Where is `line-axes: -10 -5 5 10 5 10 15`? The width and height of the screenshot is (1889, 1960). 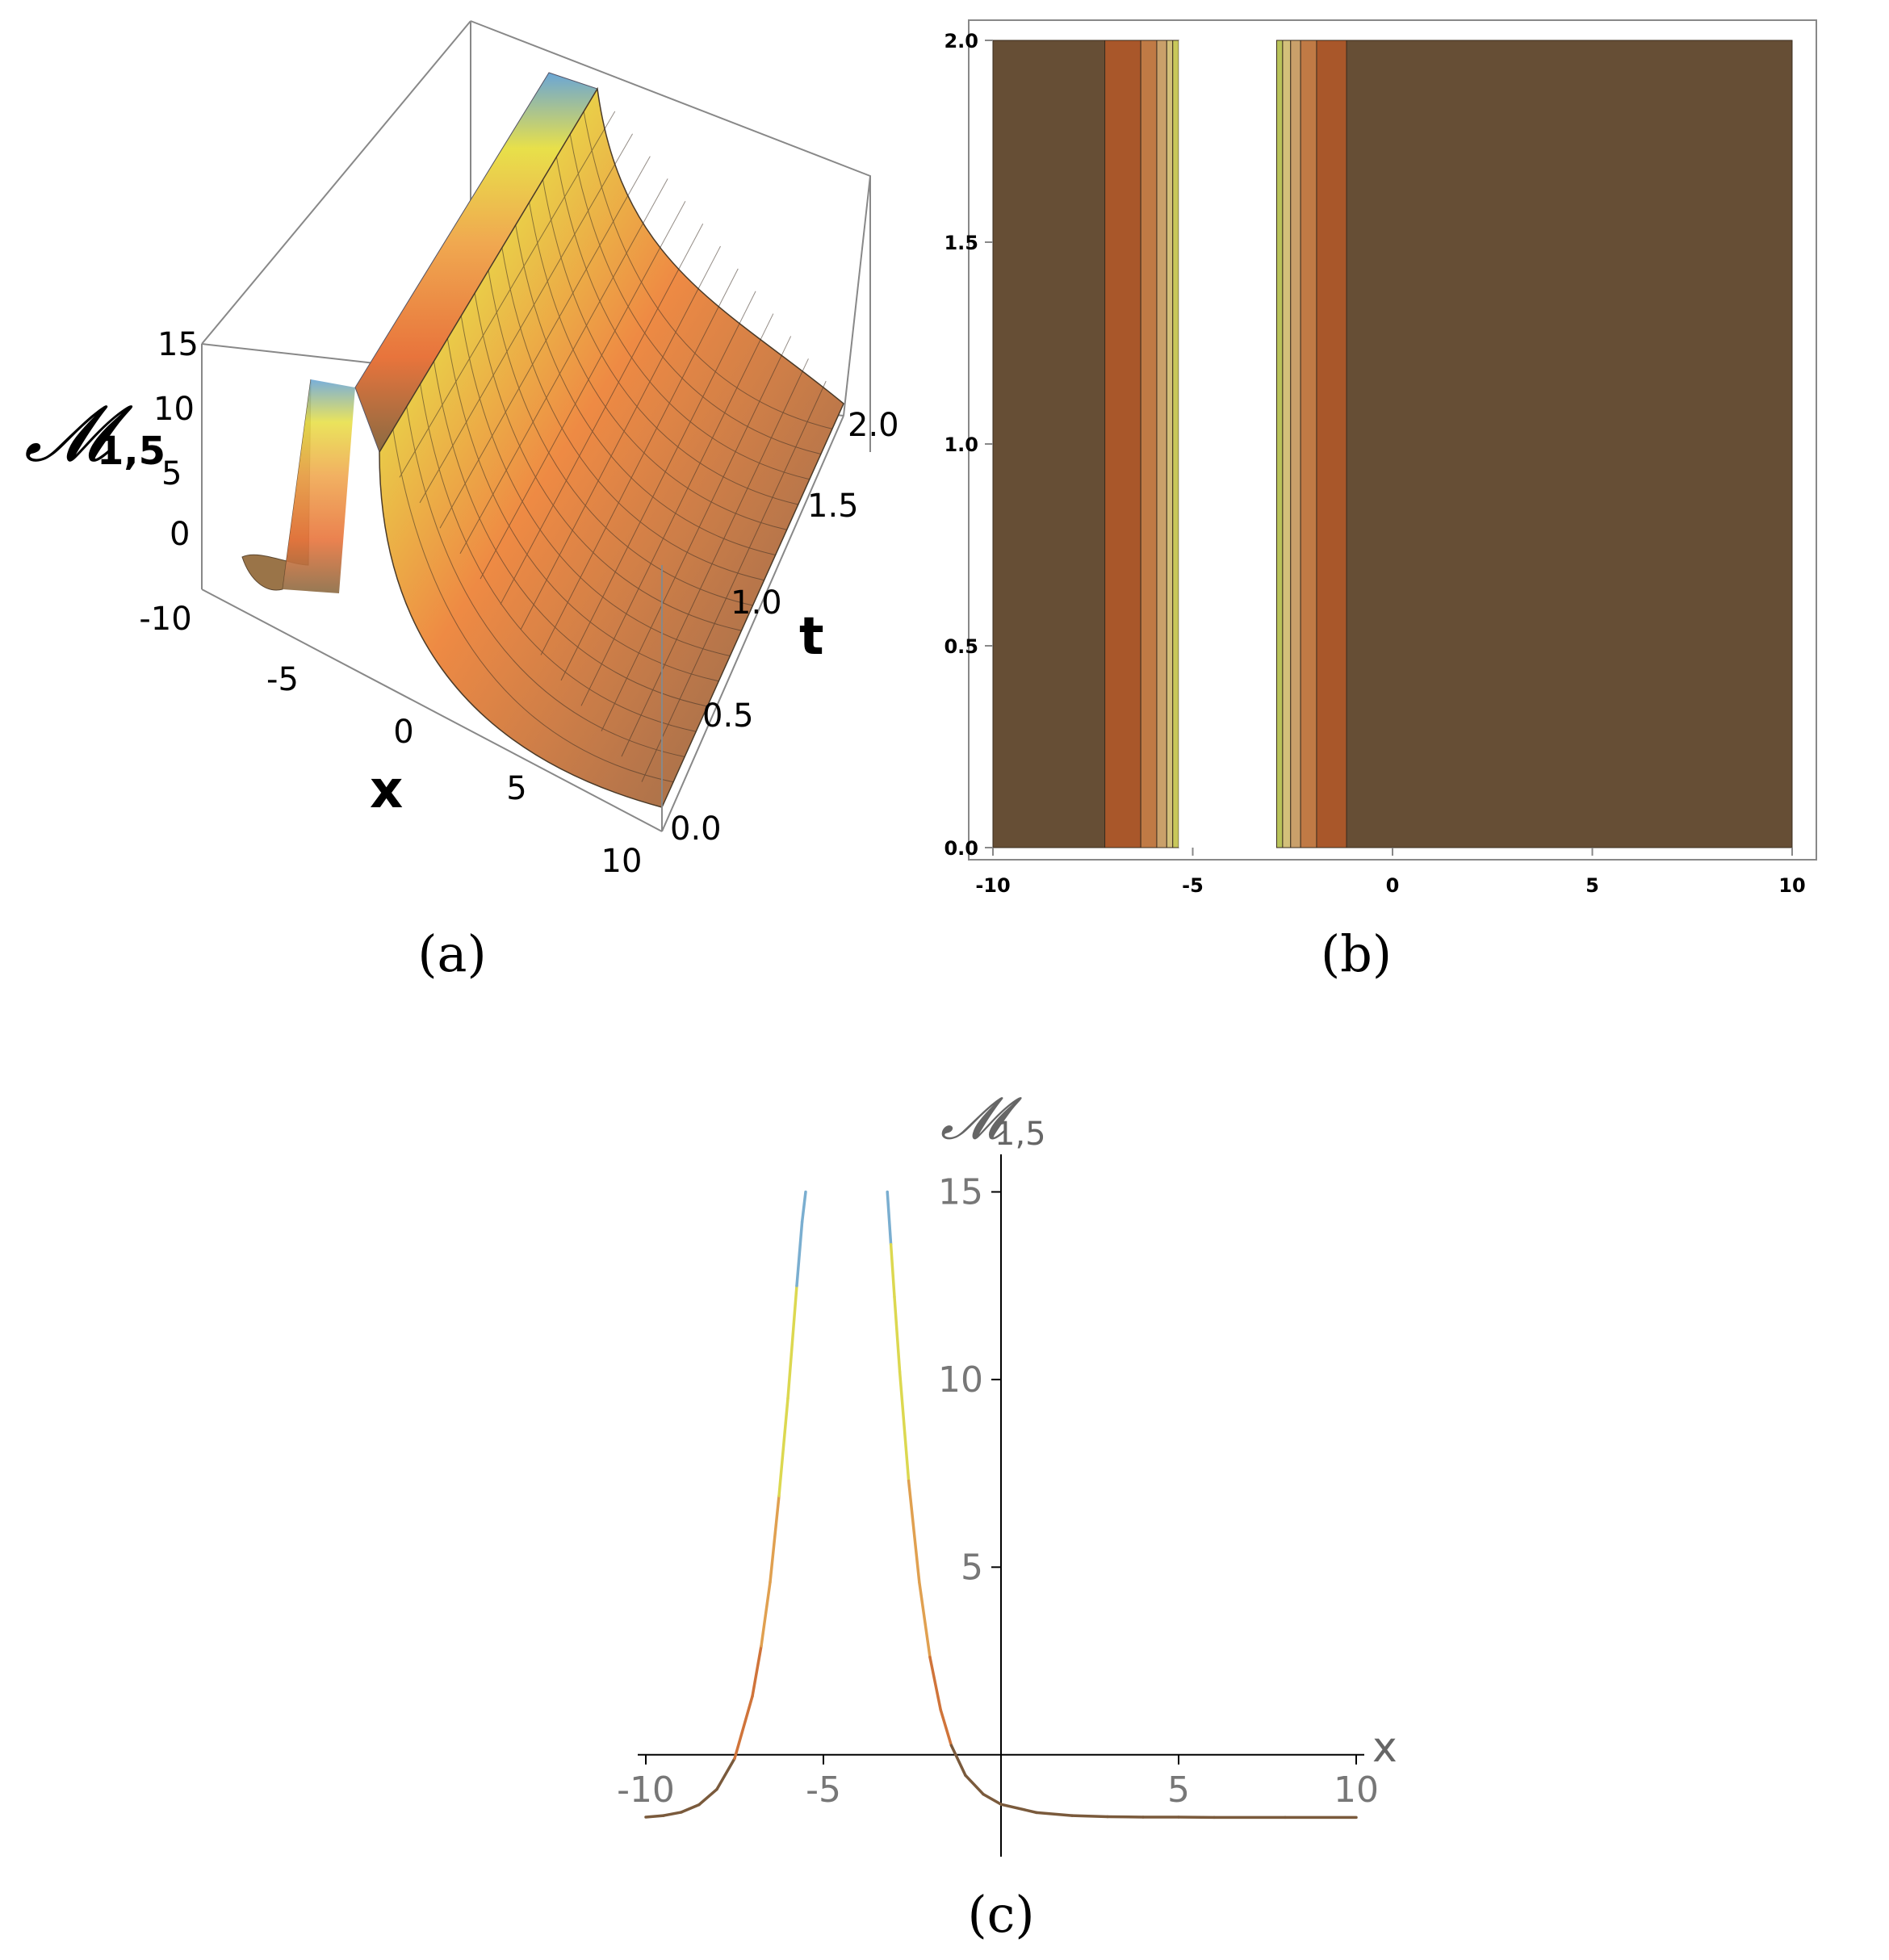 line-axes: -10 -5 5 10 5 10 15 is located at coordinates (998, 1505).